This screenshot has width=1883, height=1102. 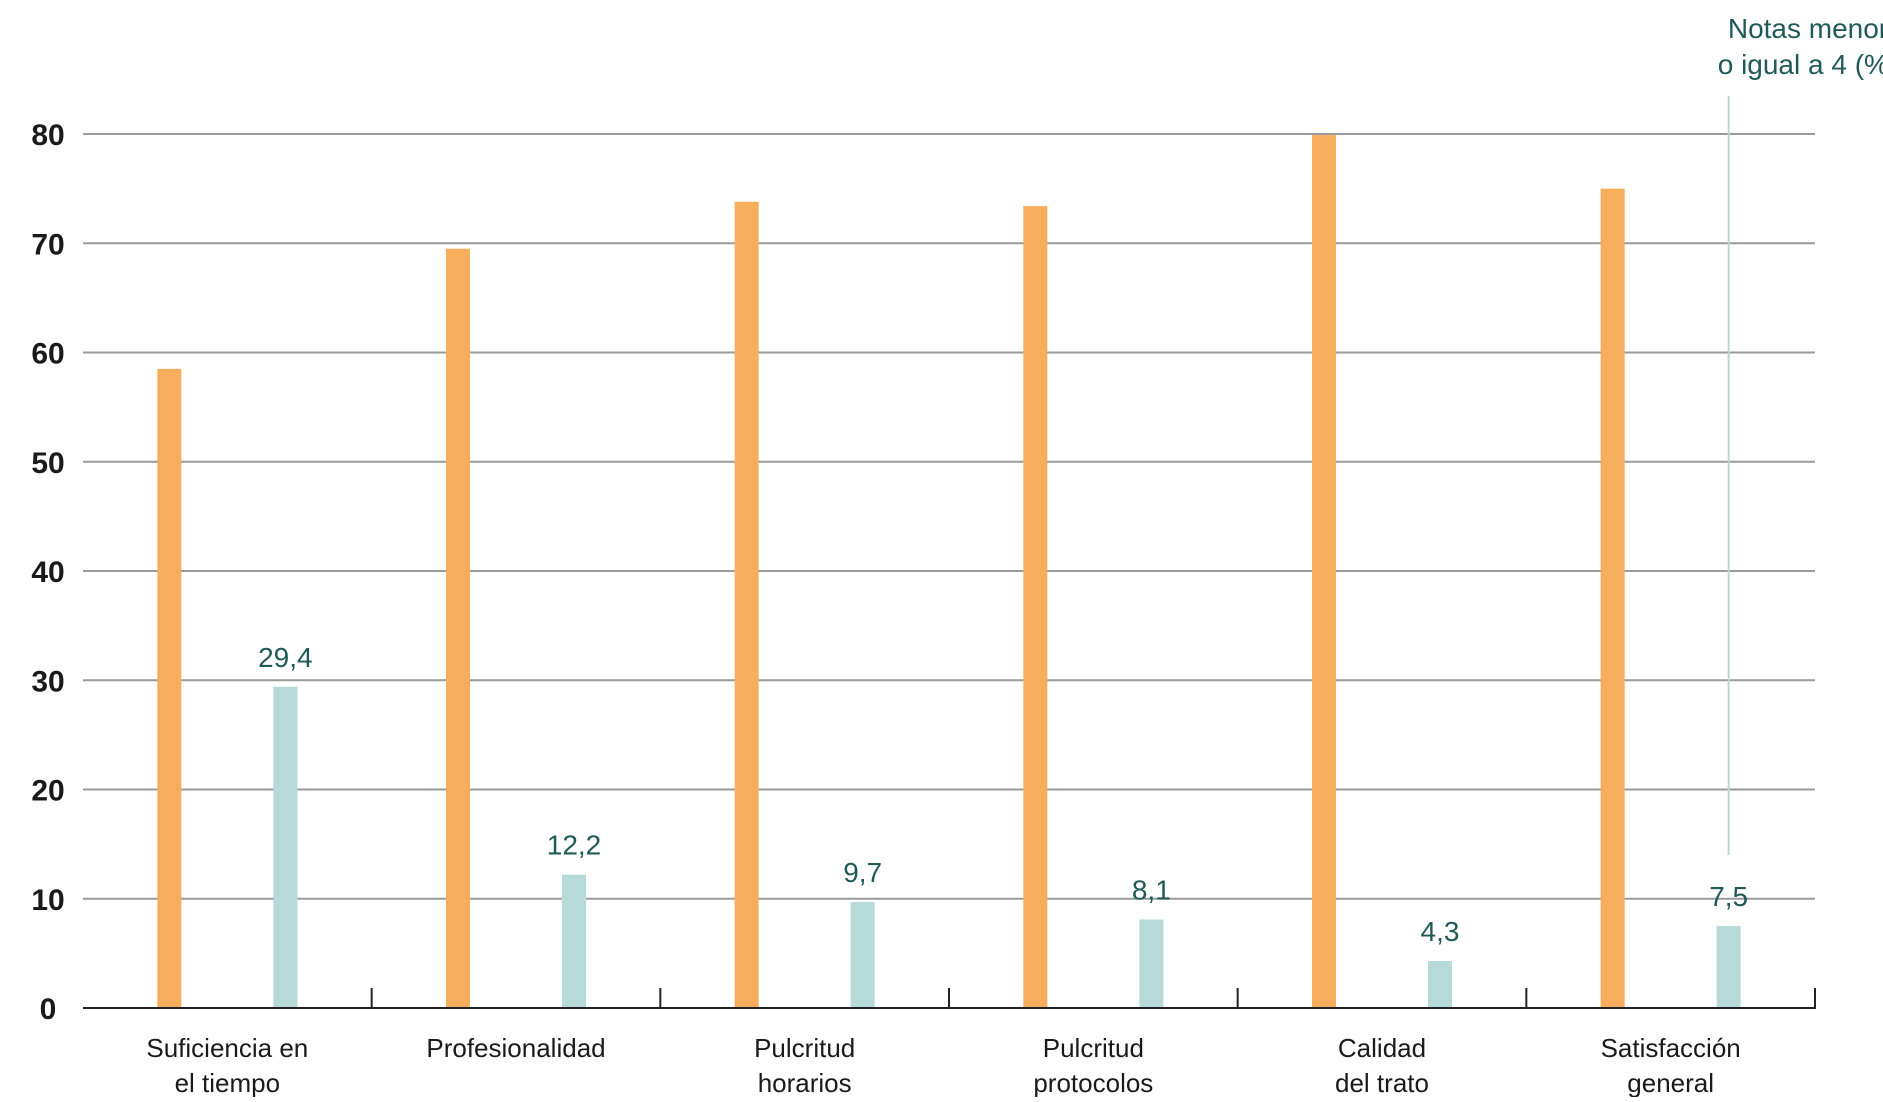 I want to click on y-tick-label: 10, so click(x=47, y=900).